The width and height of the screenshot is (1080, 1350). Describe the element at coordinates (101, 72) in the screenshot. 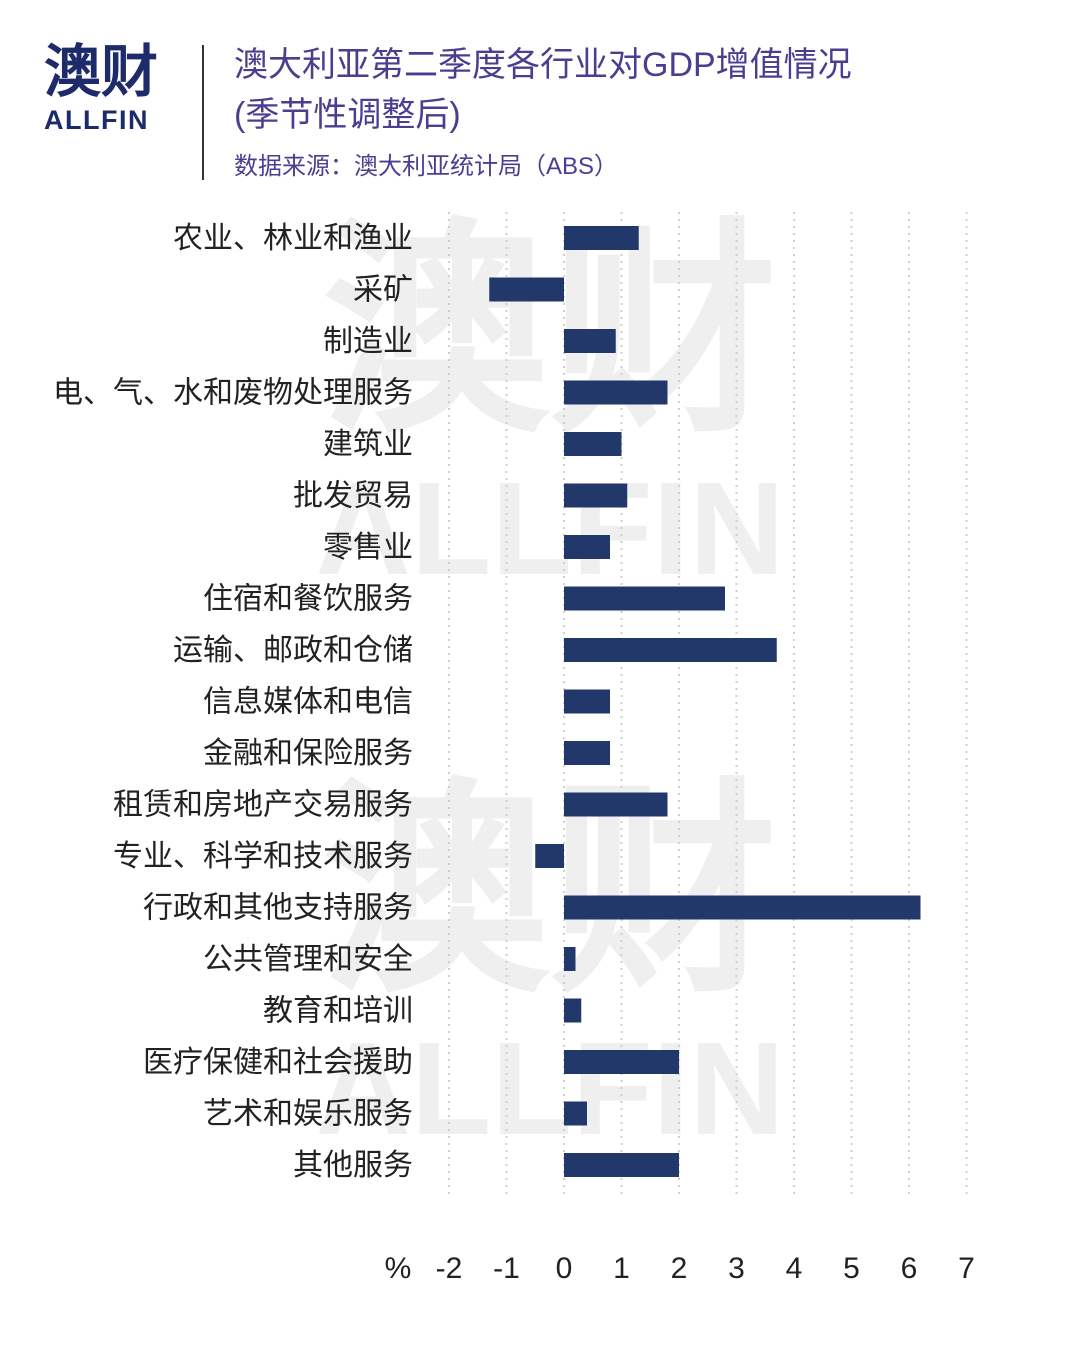

I see `logo-mark: 澳财` at that location.